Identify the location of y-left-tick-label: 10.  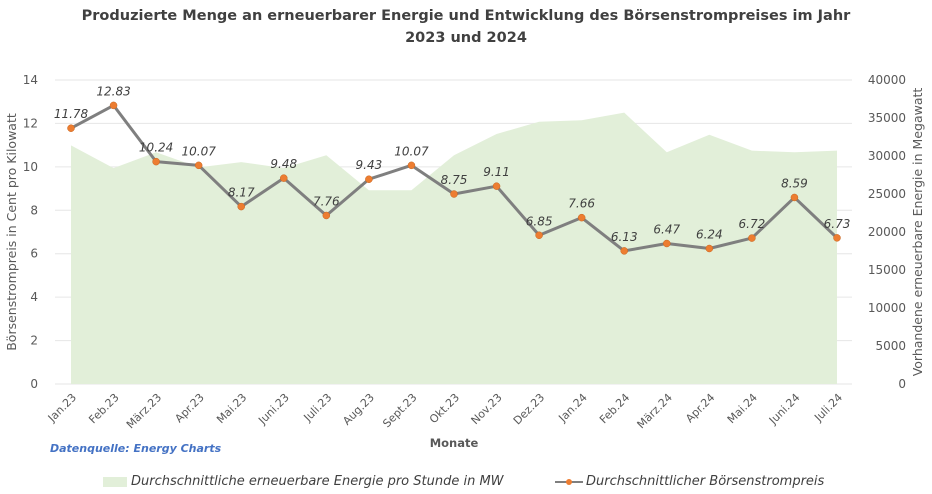
(30, 167).